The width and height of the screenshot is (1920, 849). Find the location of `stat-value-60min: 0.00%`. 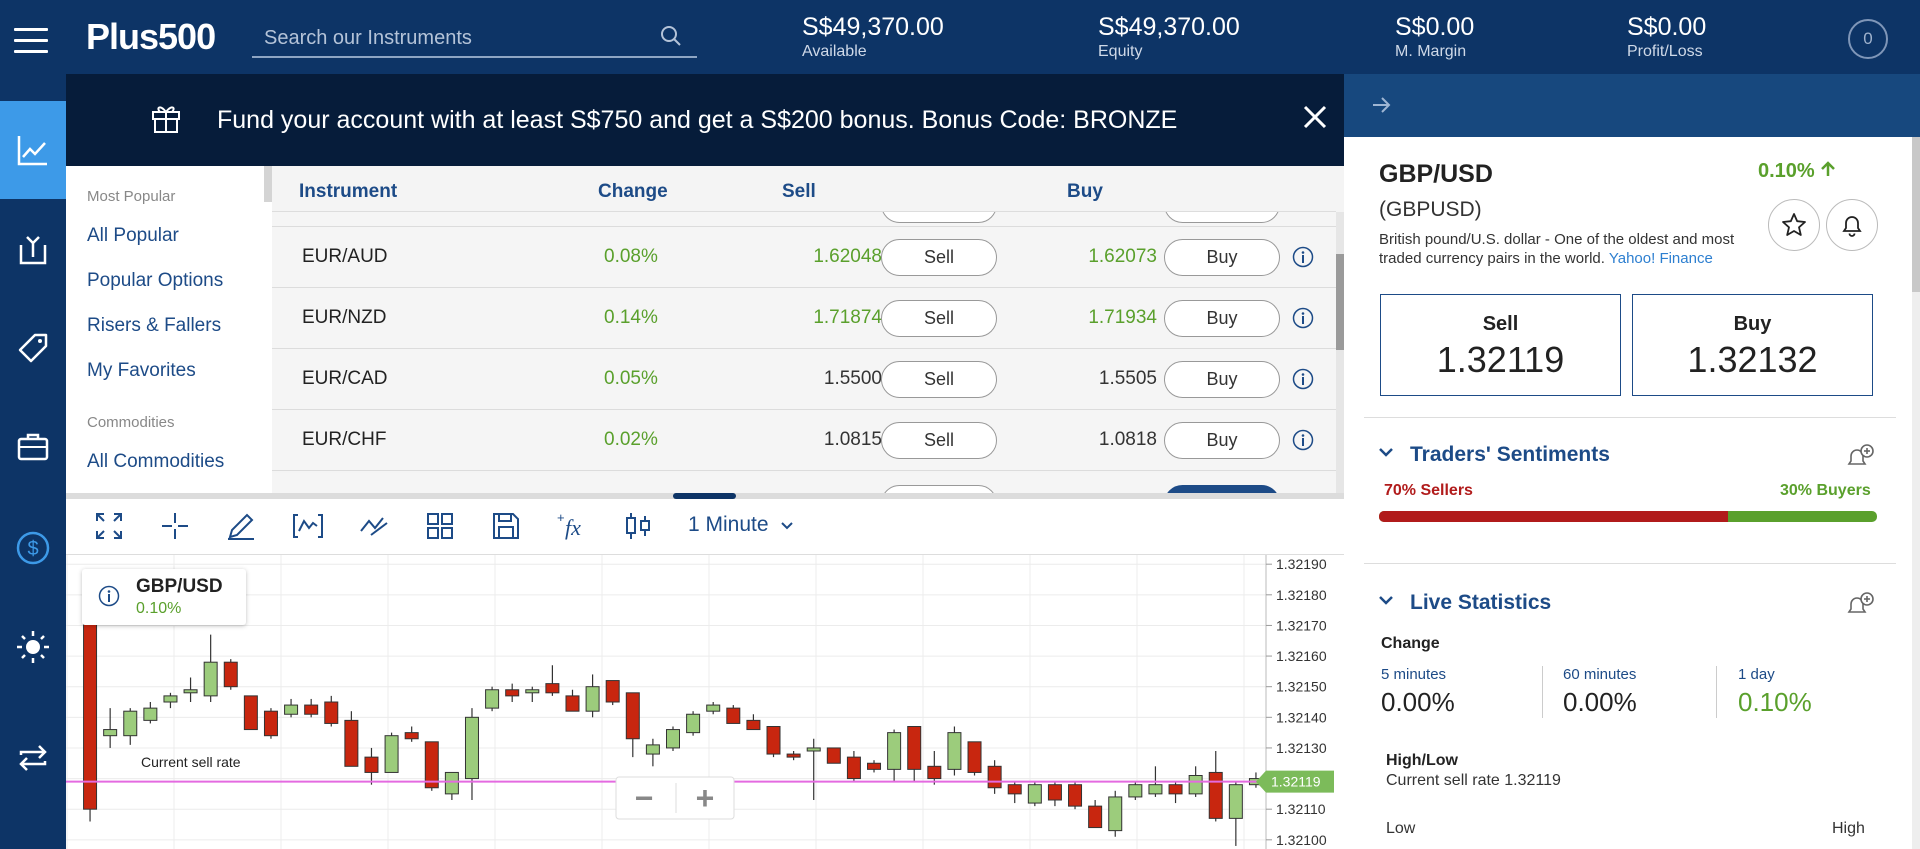

stat-value-60min: 0.00% is located at coordinates (1600, 702).